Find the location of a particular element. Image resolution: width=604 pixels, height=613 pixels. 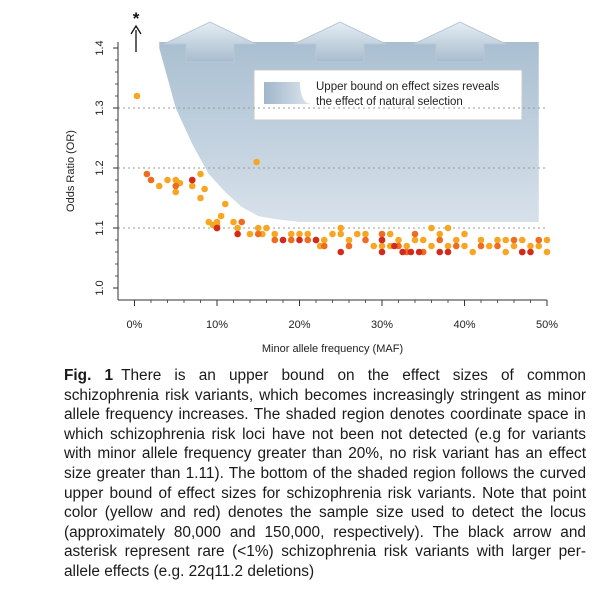

figure-label: Fig. 1 is located at coordinates (89, 375).